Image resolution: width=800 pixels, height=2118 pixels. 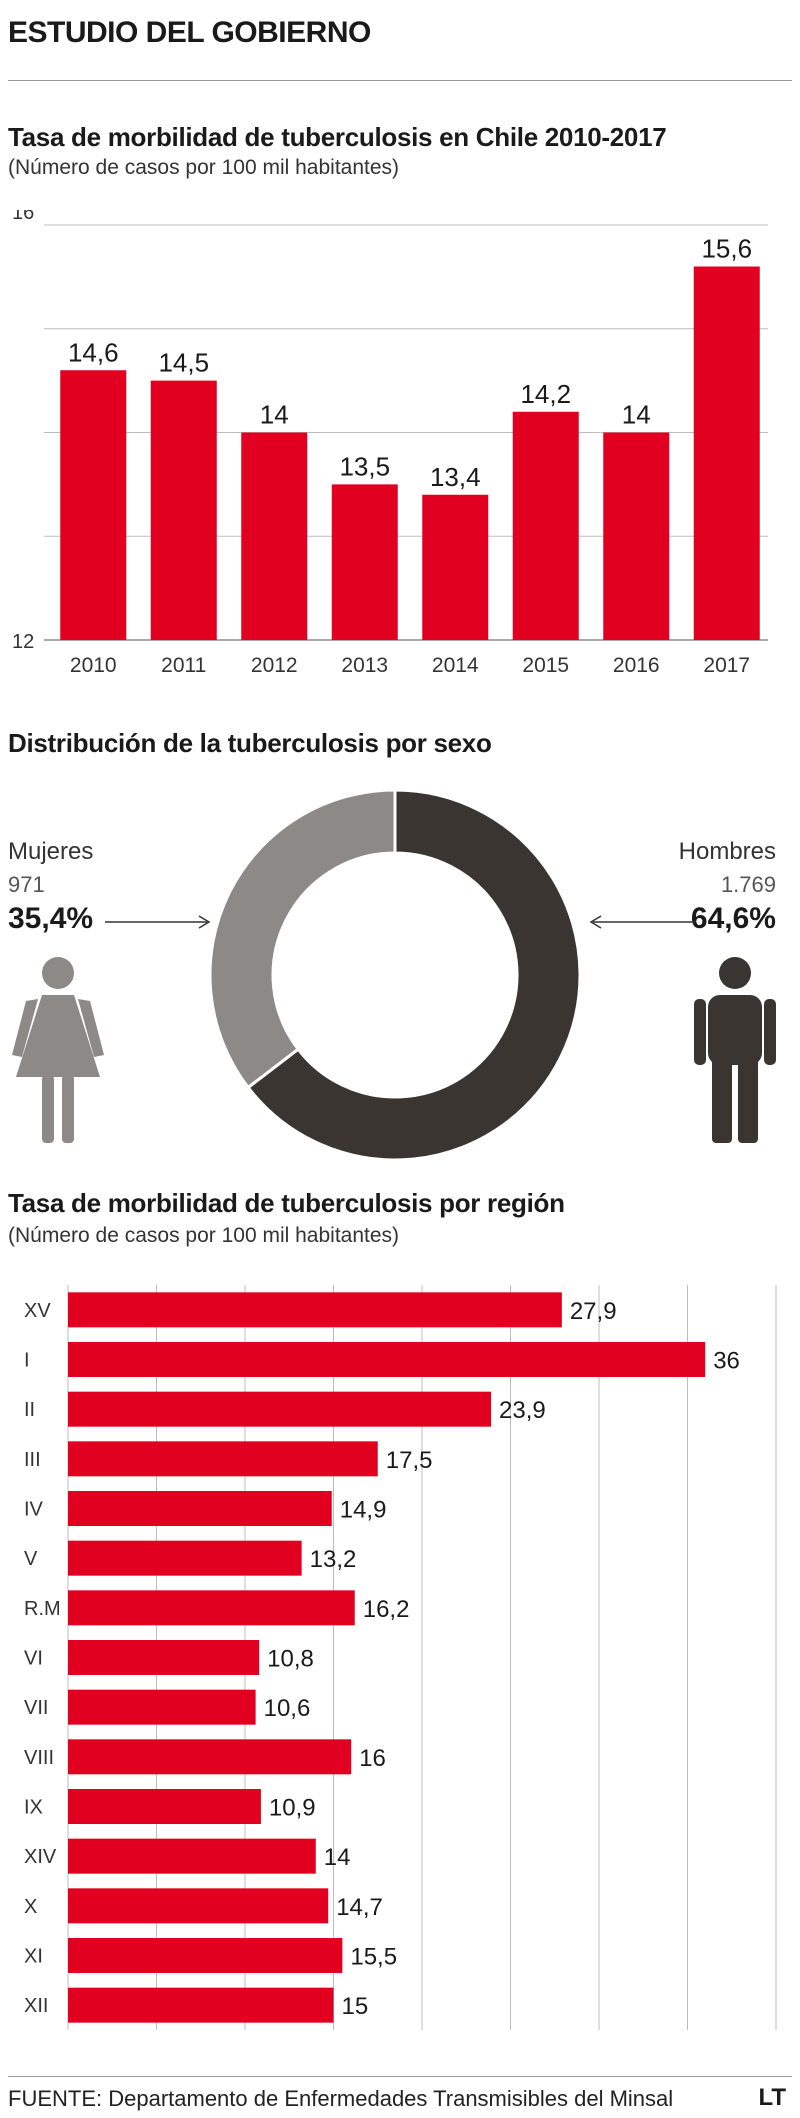 What do you see at coordinates (726, 1361) in the screenshot?
I see `bar-value-label: 36` at bounding box center [726, 1361].